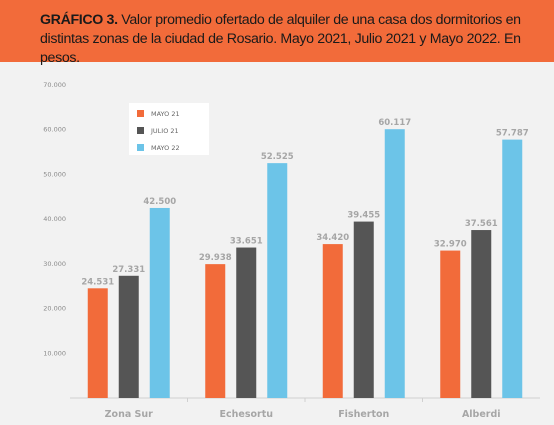  What do you see at coordinates (394, 123) in the screenshot?
I see `data-label: 60.117` at bounding box center [394, 123].